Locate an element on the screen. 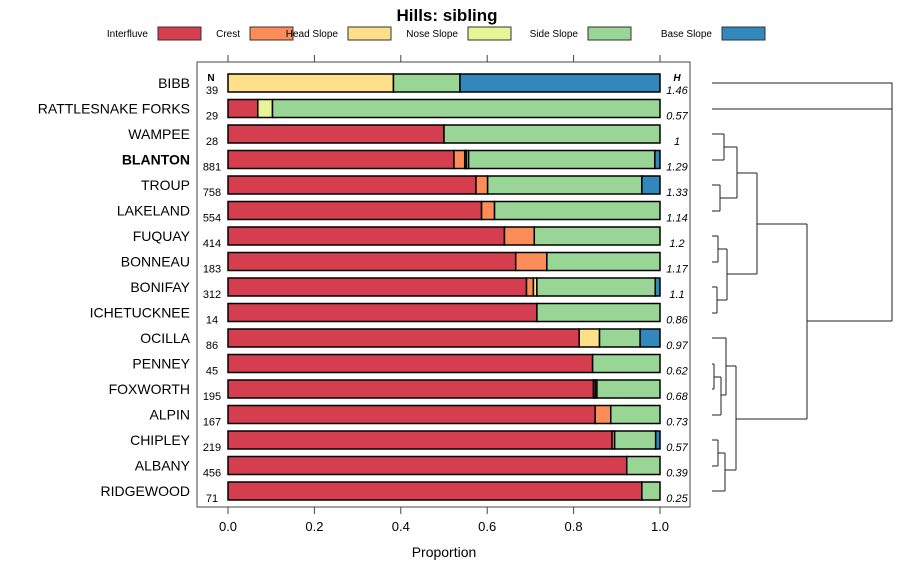 The image size is (900, 580). row-label: LAKELAND is located at coordinates (153, 211).